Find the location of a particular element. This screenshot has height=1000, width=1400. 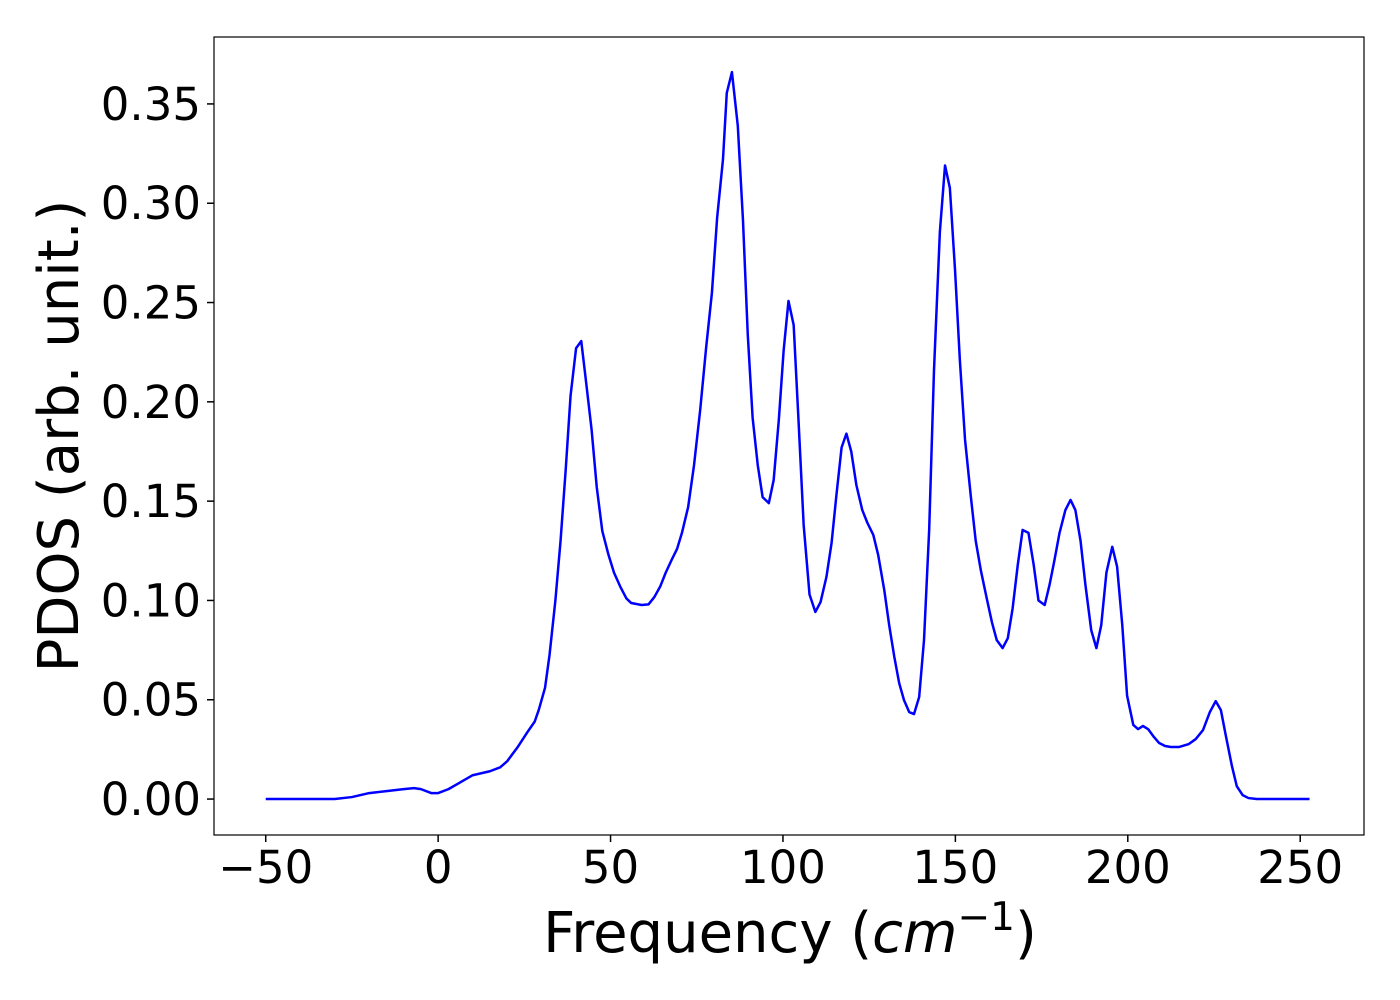

x-label-exponent: −1 is located at coordinates (986, 917).